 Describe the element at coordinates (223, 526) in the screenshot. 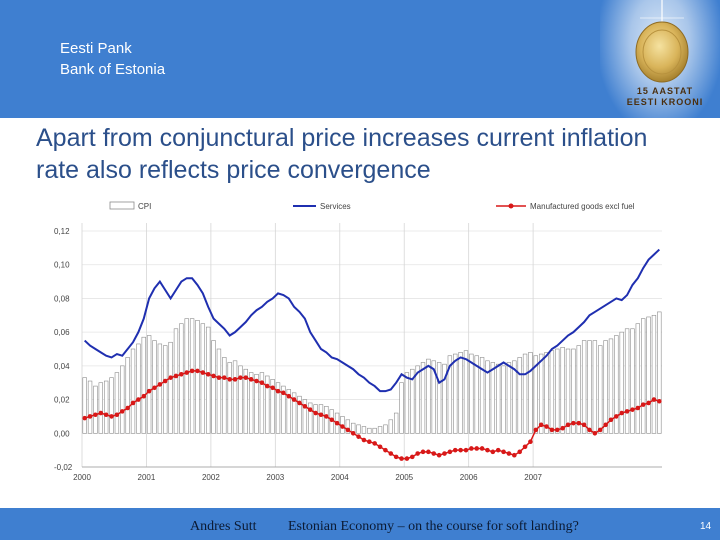

I see `footer-author: Andres Sutt` at that location.